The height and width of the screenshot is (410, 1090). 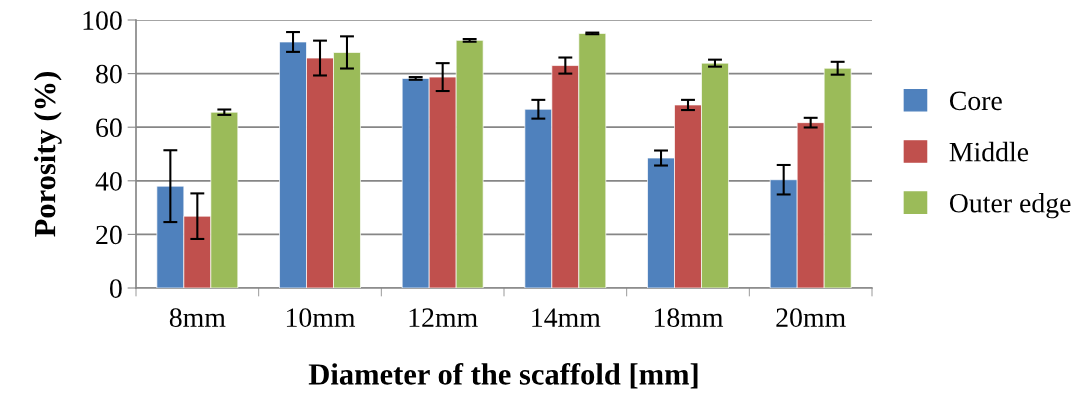 What do you see at coordinates (197, 317) in the screenshot?
I see `x-tick-label: 8mm` at bounding box center [197, 317].